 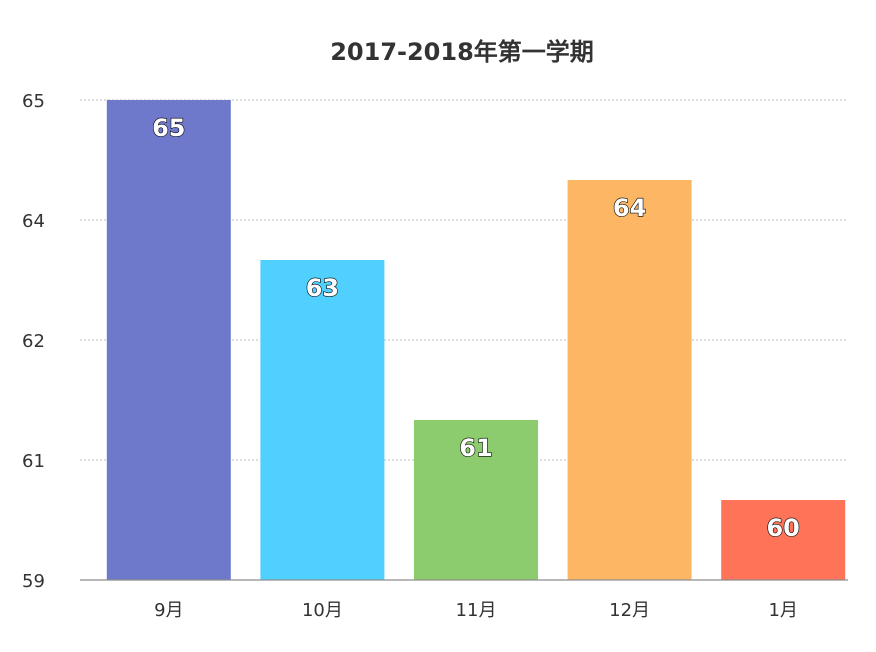 I want to click on y-tick-label: 64, so click(x=33, y=221).